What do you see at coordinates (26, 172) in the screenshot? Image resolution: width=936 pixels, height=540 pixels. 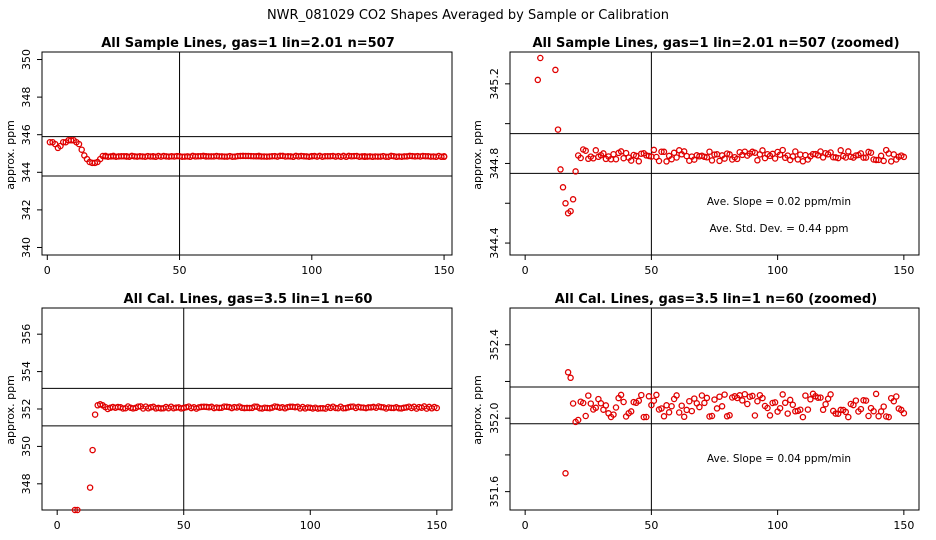 I see `y-tick-label: 344` at bounding box center [26, 172].